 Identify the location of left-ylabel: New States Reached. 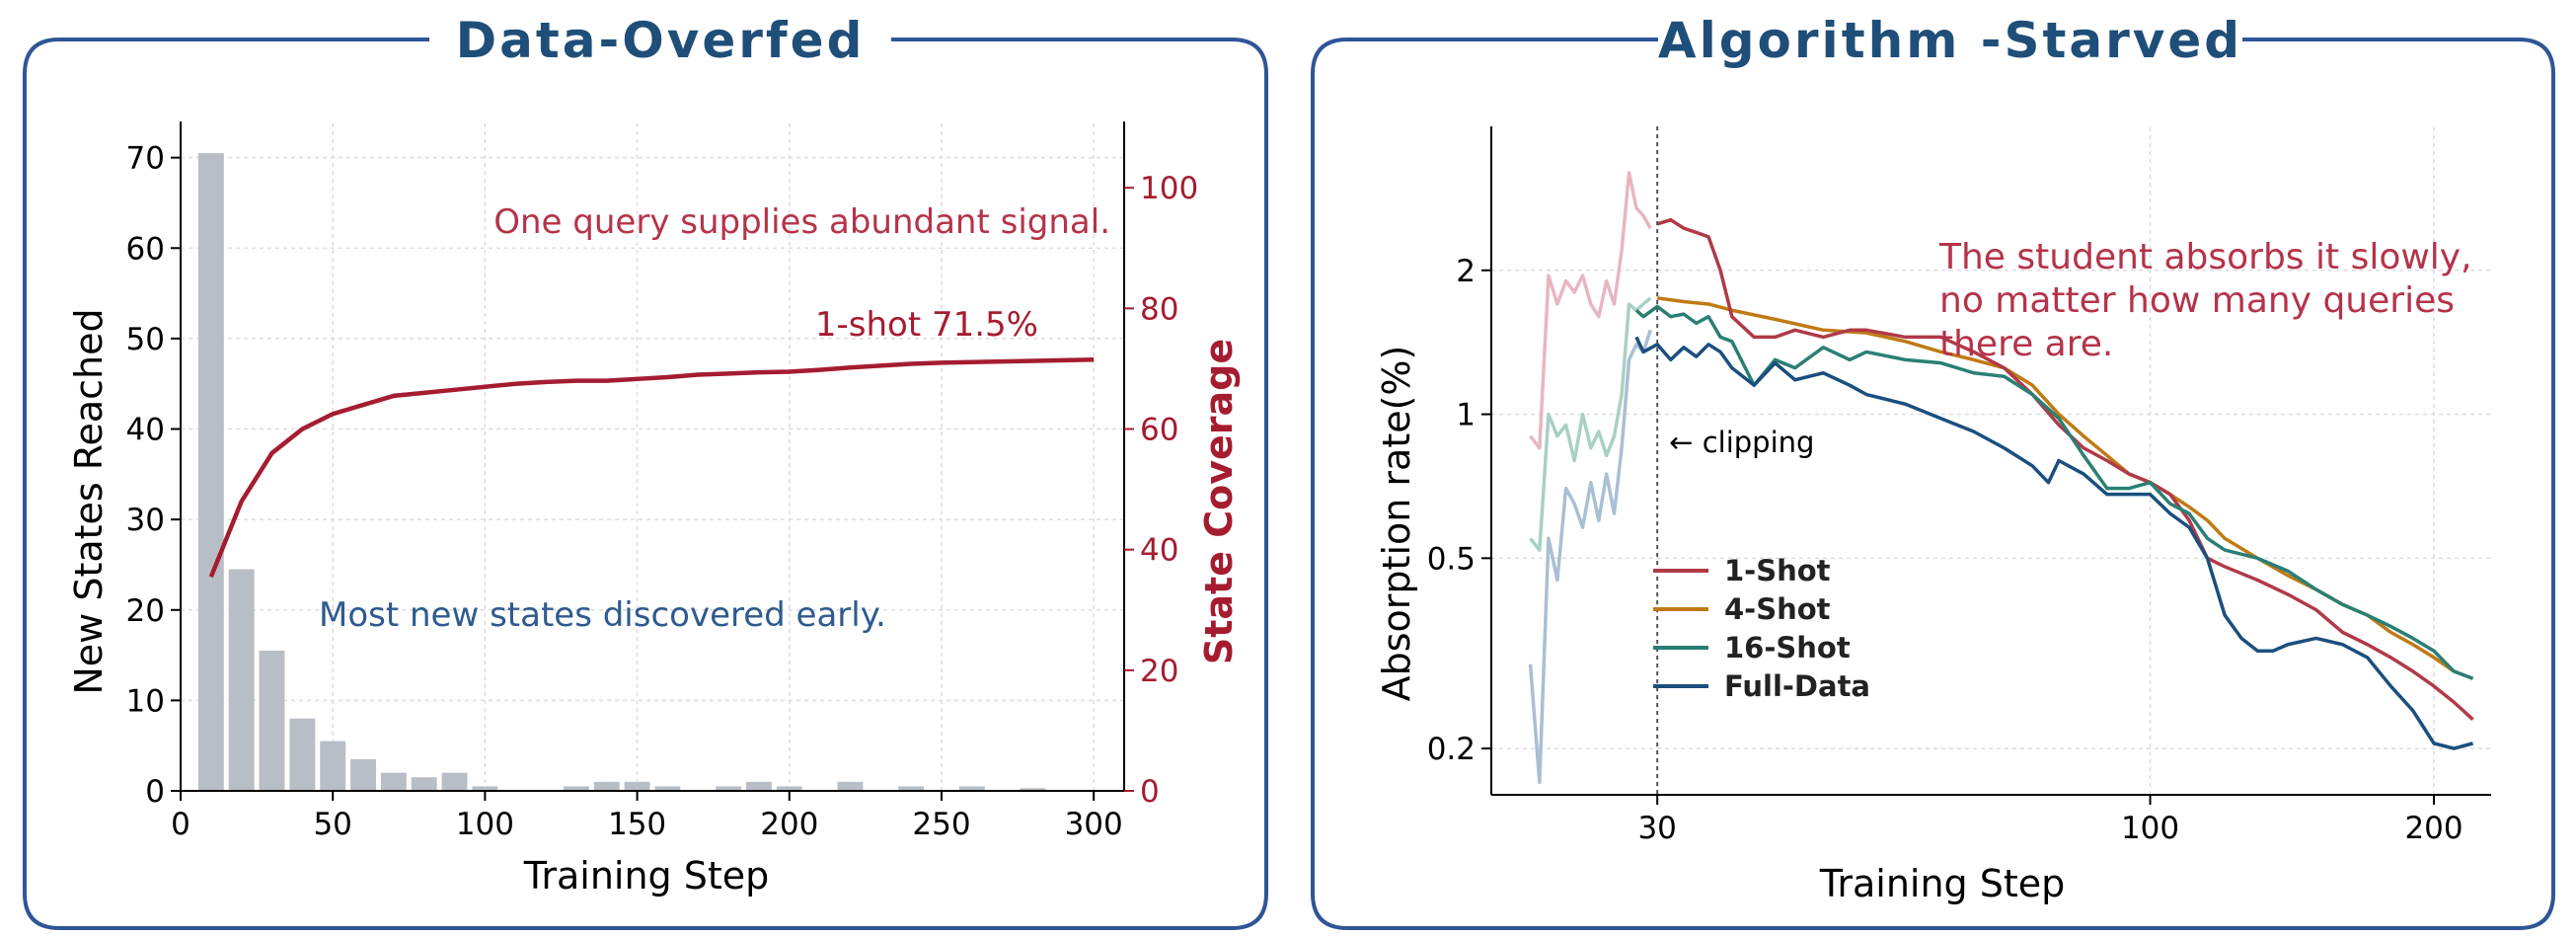
(89, 501).